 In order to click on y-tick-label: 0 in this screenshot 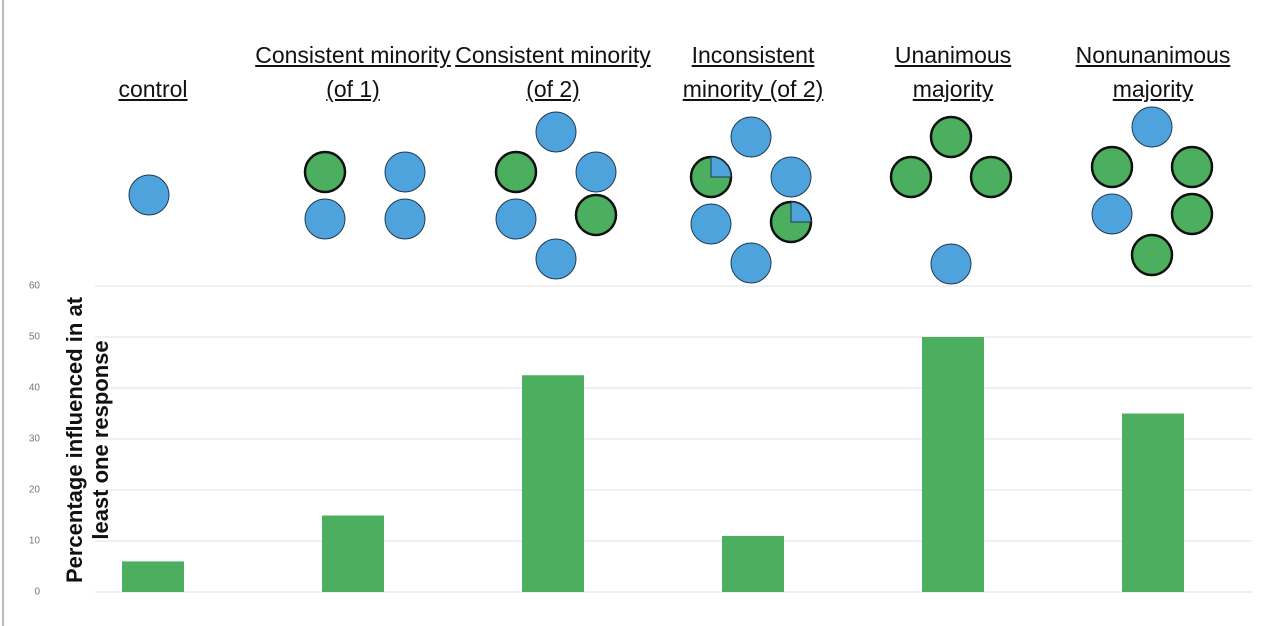, I will do `click(37, 592)`.